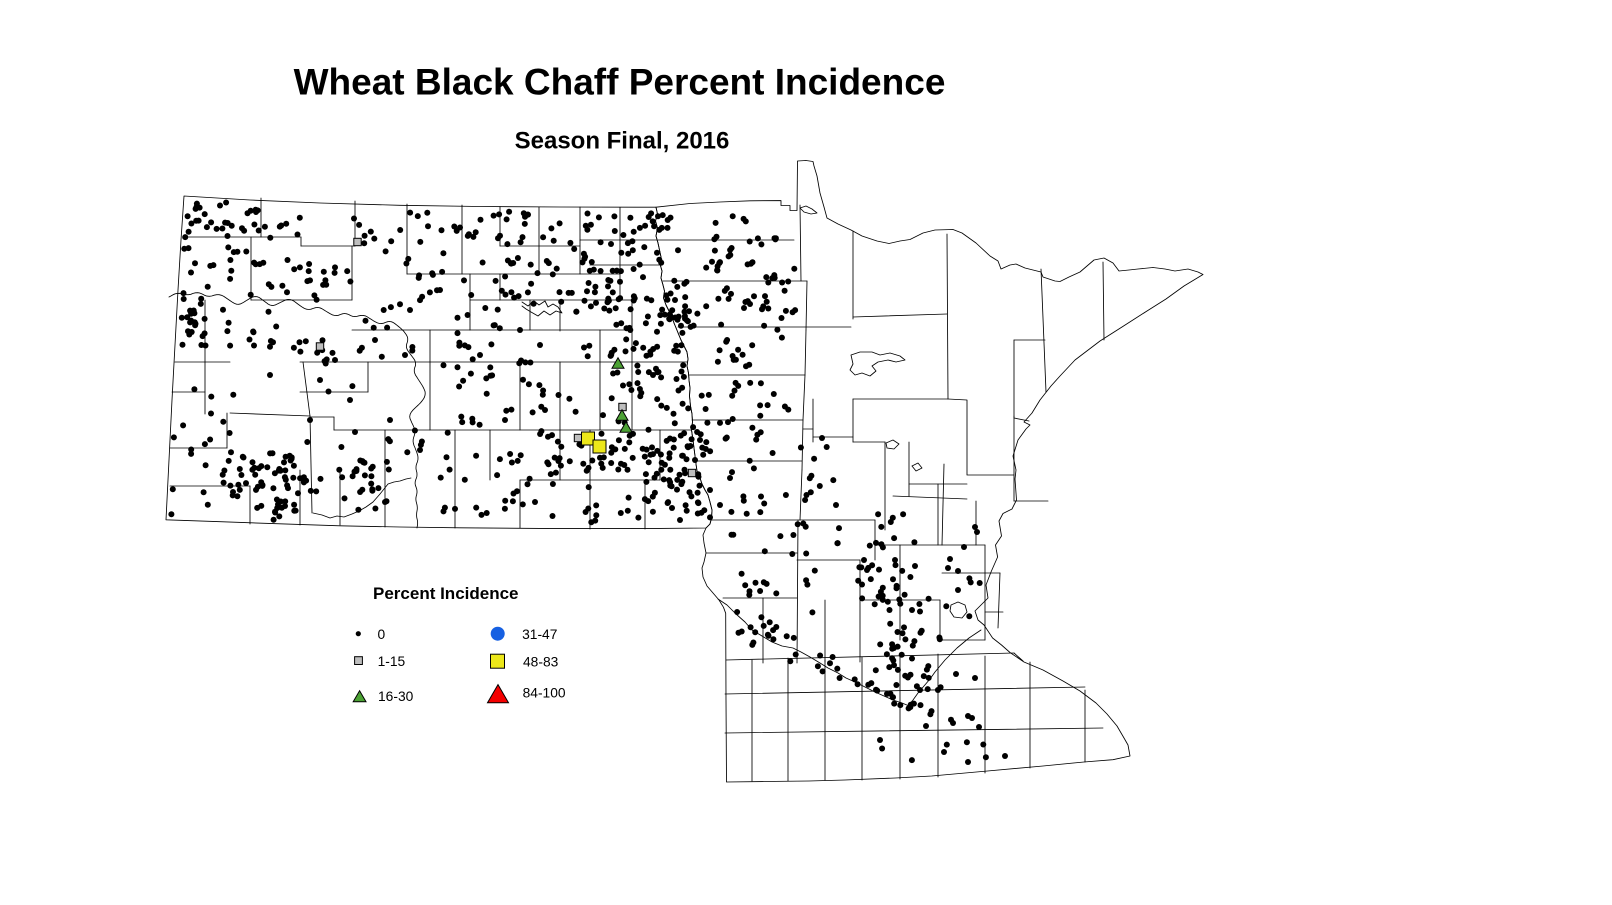 This screenshot has height=905, width=1612. Describe the element at coordinates (382, 634) in the screenshot. I see `svg-text: 0` at that location.